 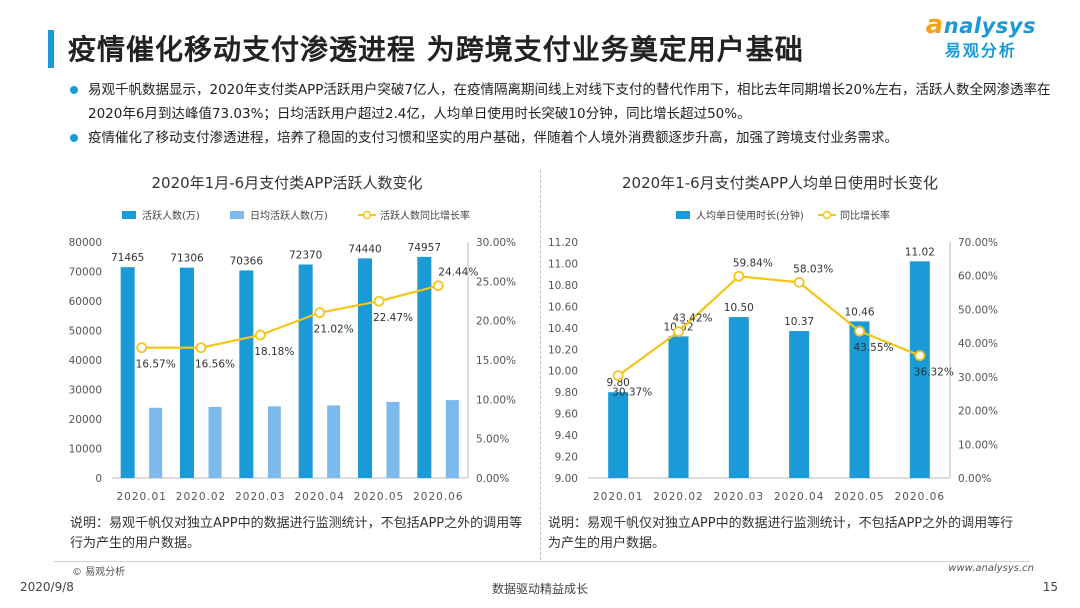 I want to click on line-value-label: 16.56%, so click(x=215, y=365).